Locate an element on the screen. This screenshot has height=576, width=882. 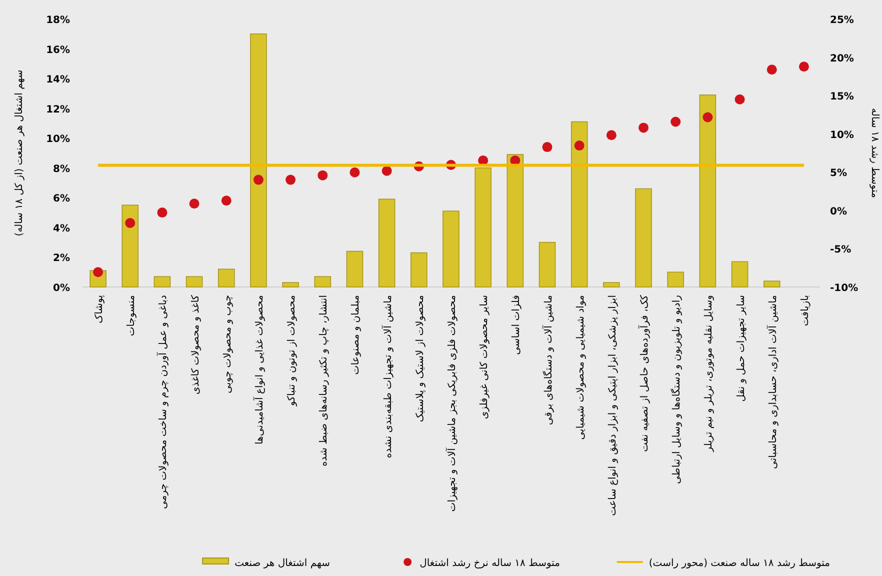
x-tick-label: انتشار، چاپ و تکثیر رسانه‌های ضبط شده is located at coordinates (324, 380).